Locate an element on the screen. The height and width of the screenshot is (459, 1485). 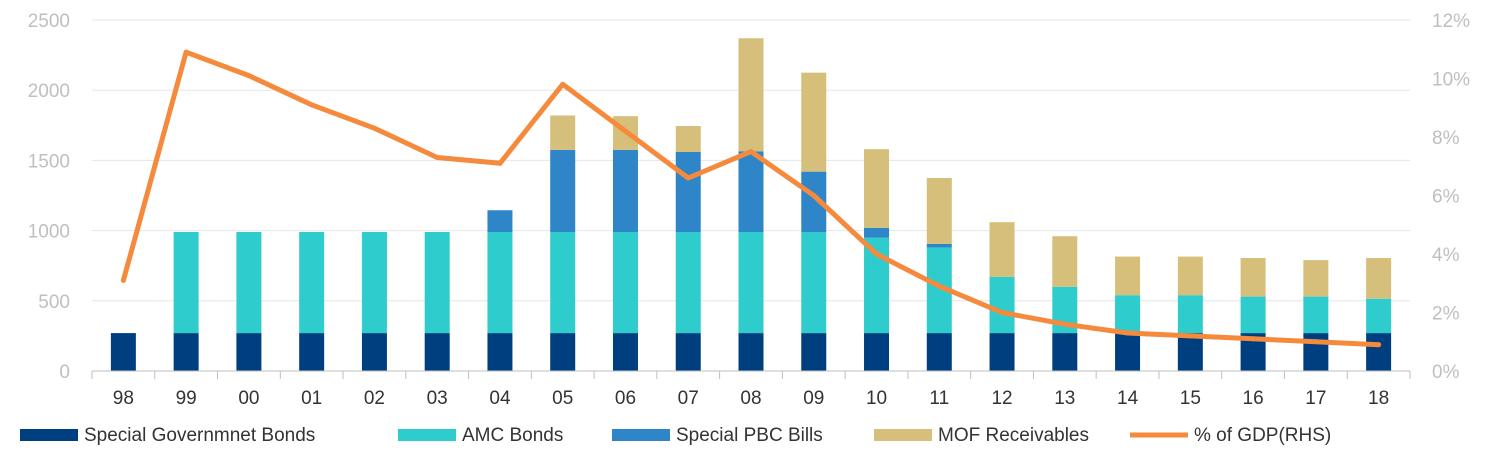
y-right-tick-label: 2% is located at coordinates (1446, 314).